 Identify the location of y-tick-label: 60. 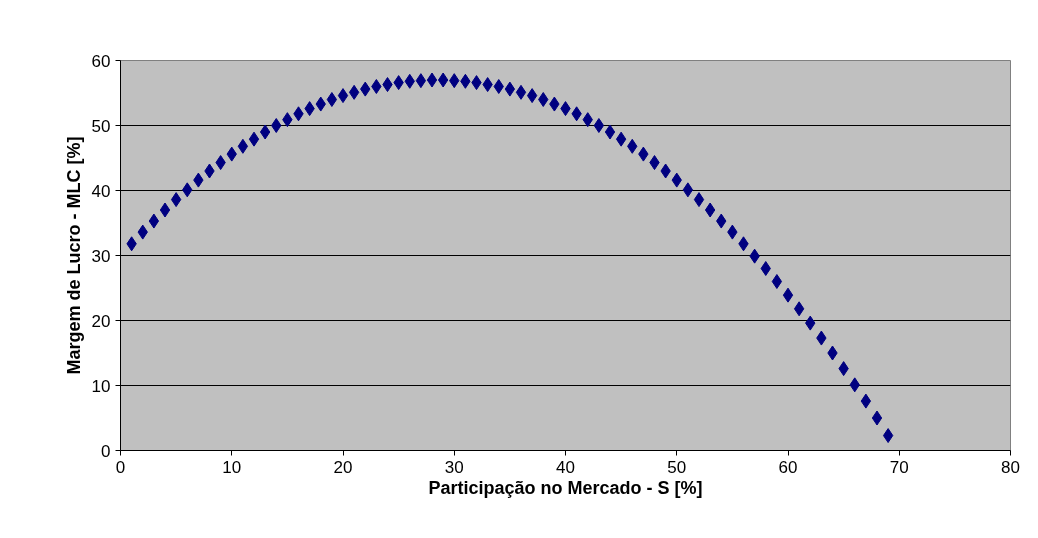
(101, 61).